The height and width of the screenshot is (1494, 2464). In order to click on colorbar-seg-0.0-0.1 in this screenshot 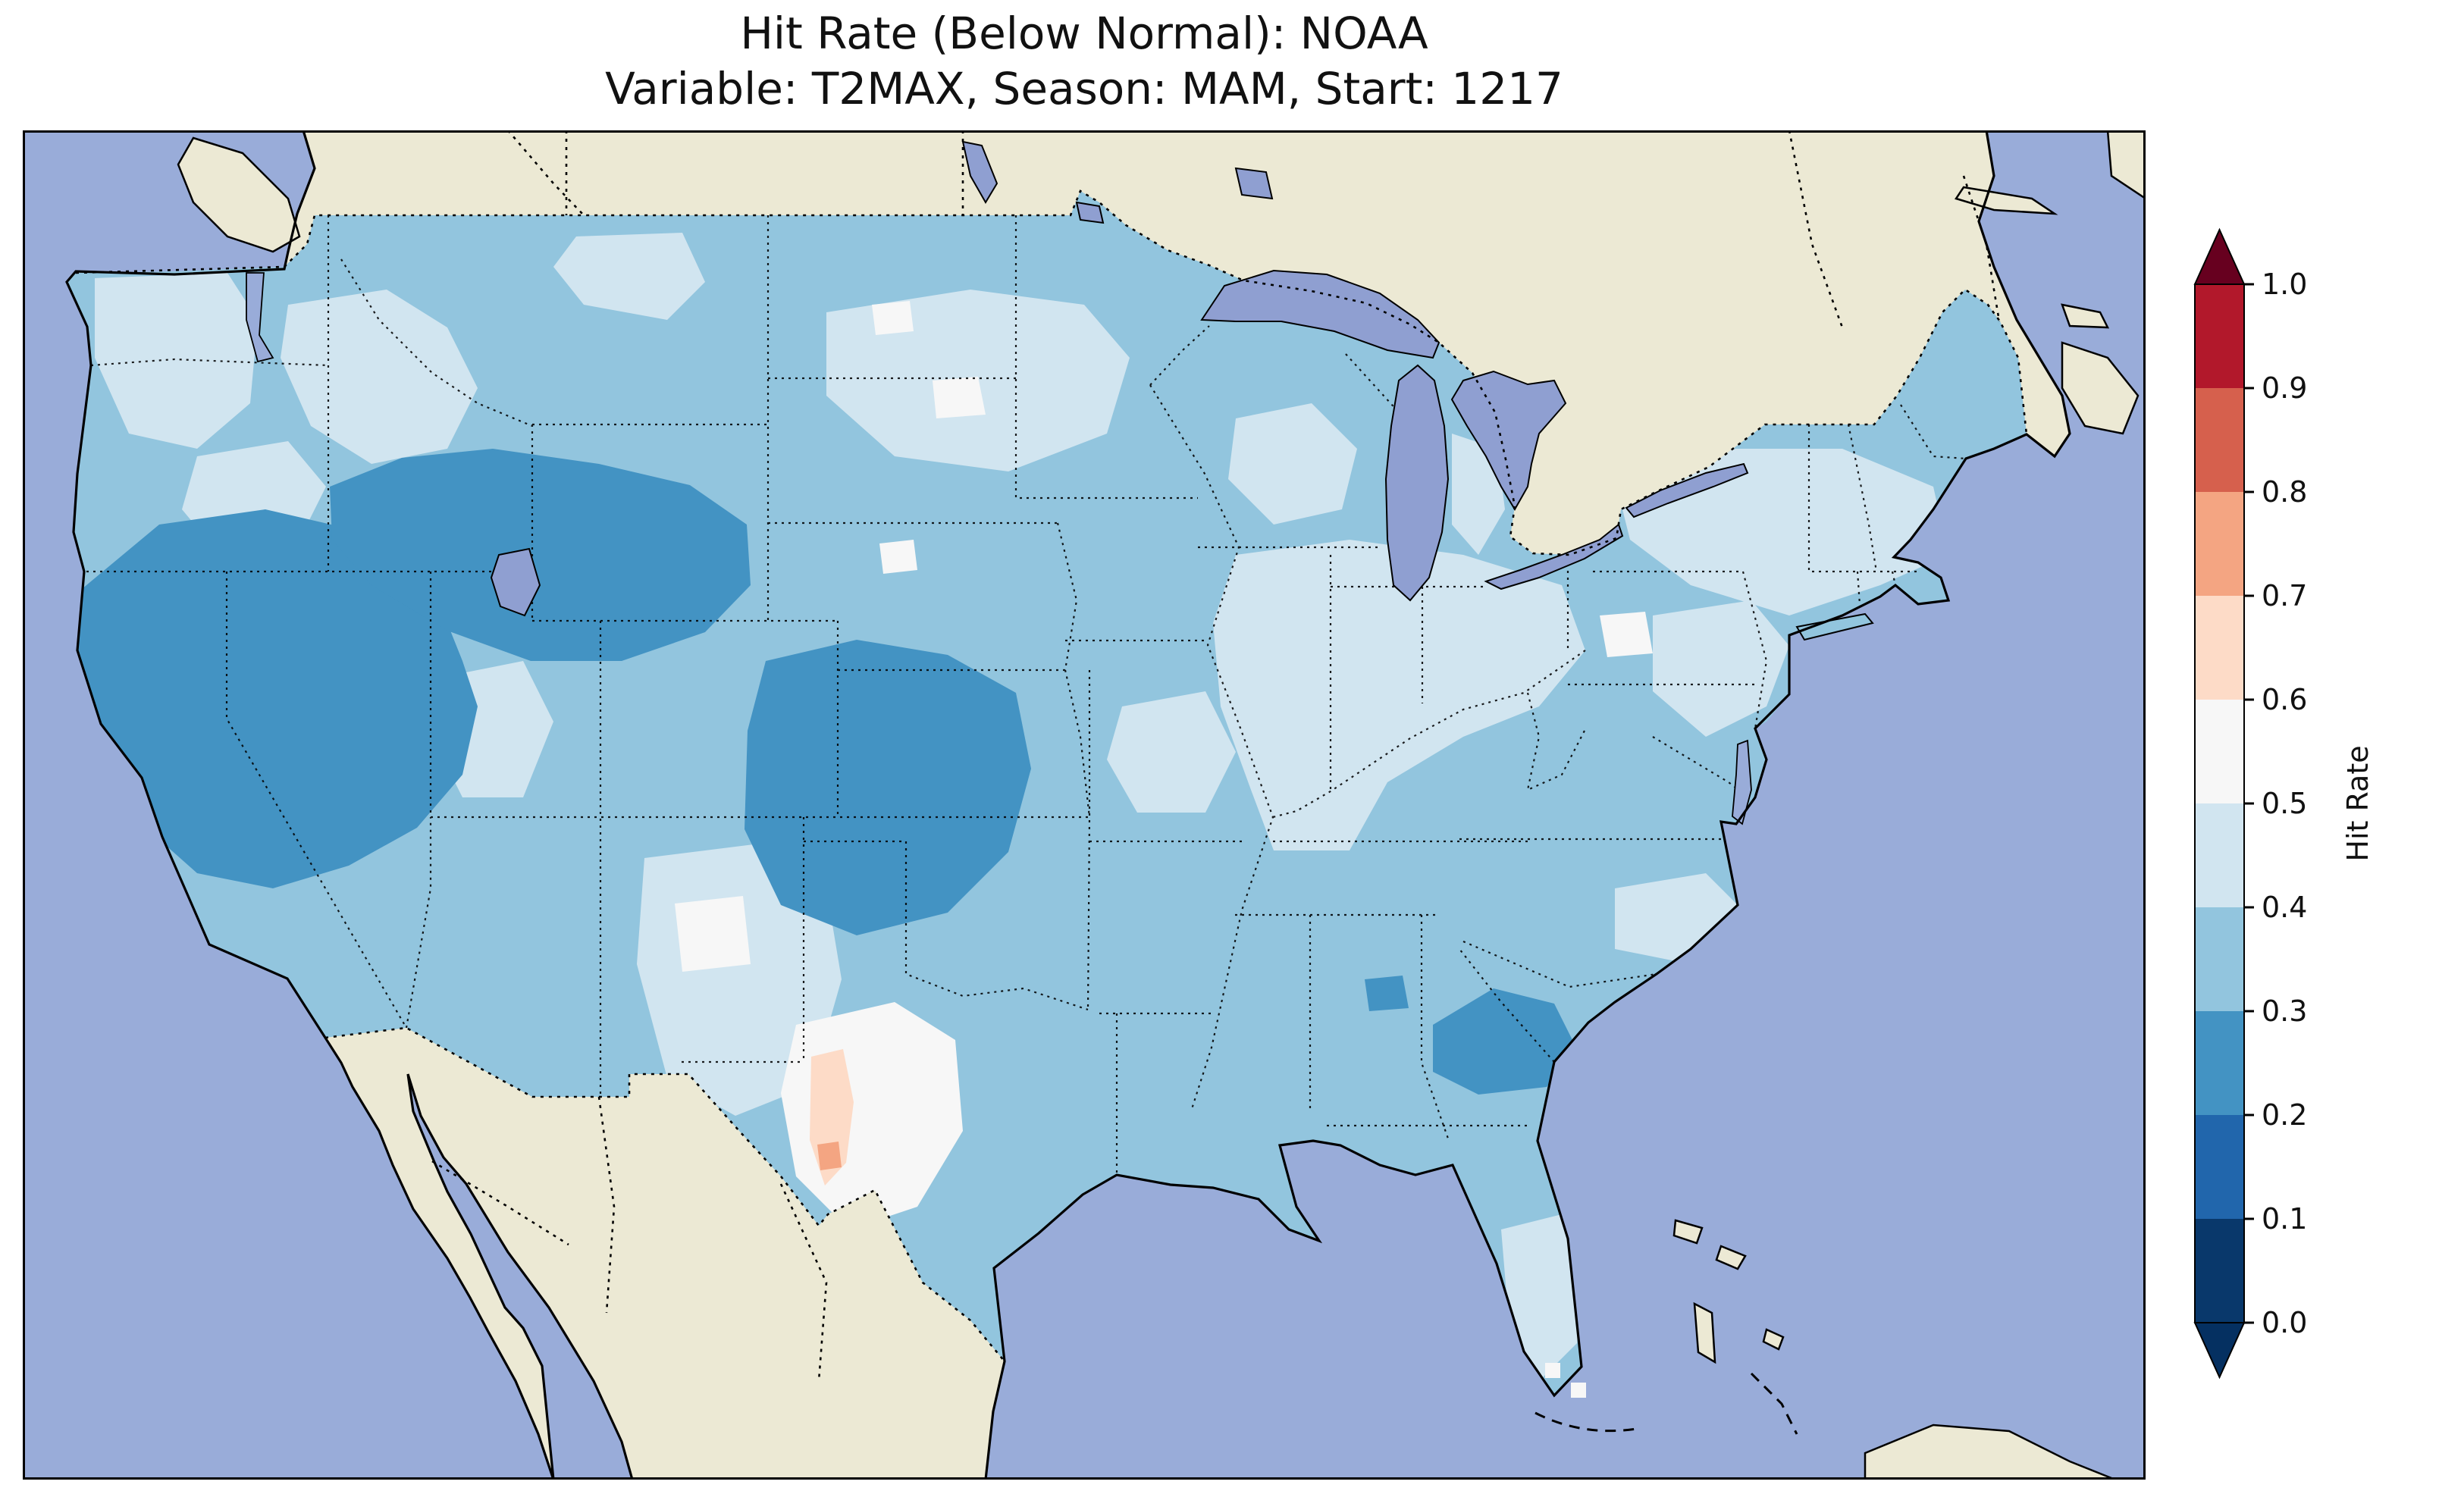, I will do `click(2220, 1271)`.